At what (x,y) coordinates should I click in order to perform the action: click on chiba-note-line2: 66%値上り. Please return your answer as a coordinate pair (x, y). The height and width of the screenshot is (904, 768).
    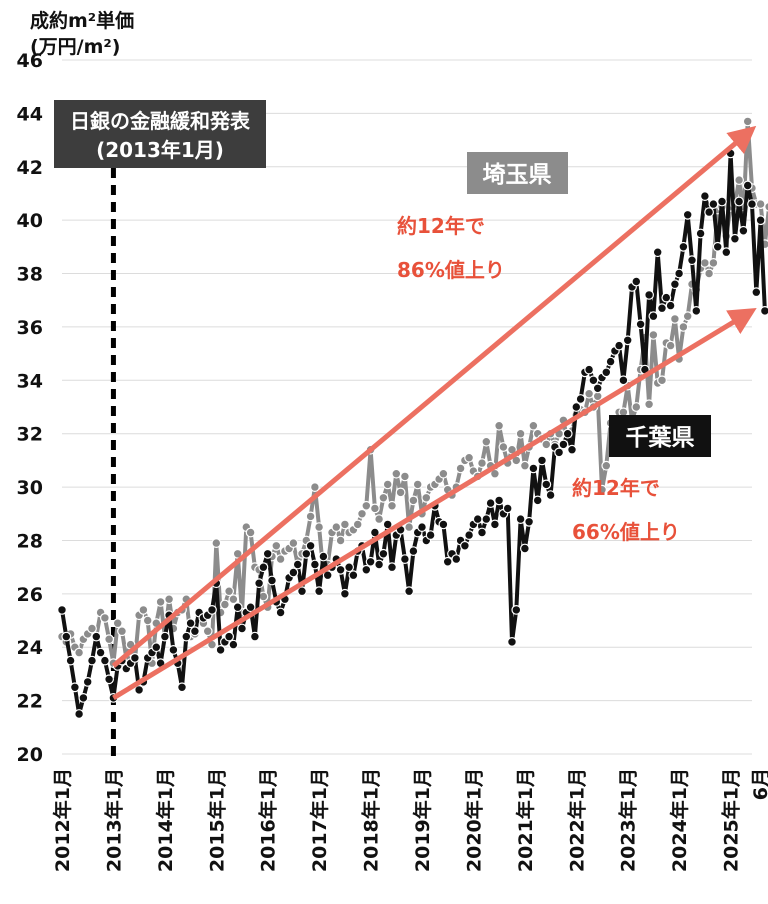
    Looking at the image, I should click on (626, 532).